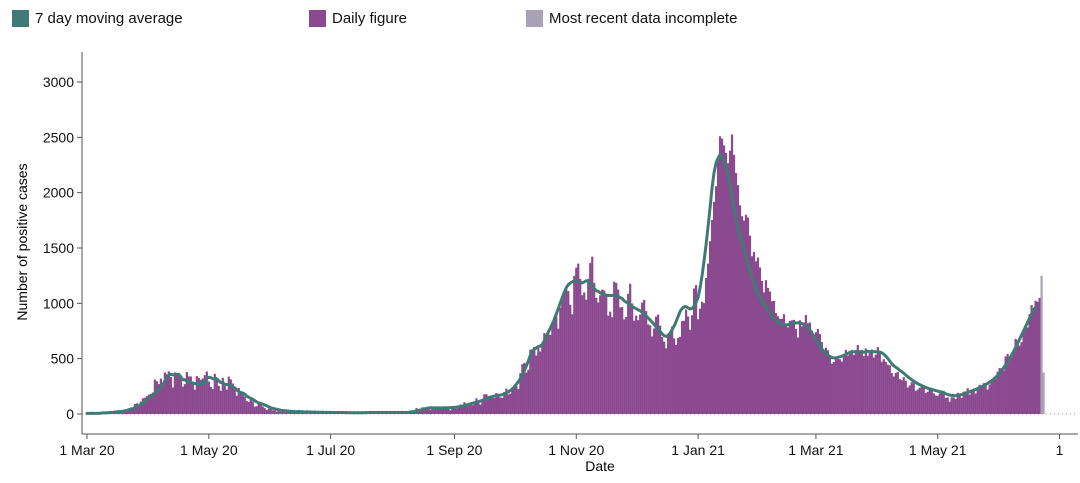  I want to click on y-tick-label: 500, so click(63, 359).